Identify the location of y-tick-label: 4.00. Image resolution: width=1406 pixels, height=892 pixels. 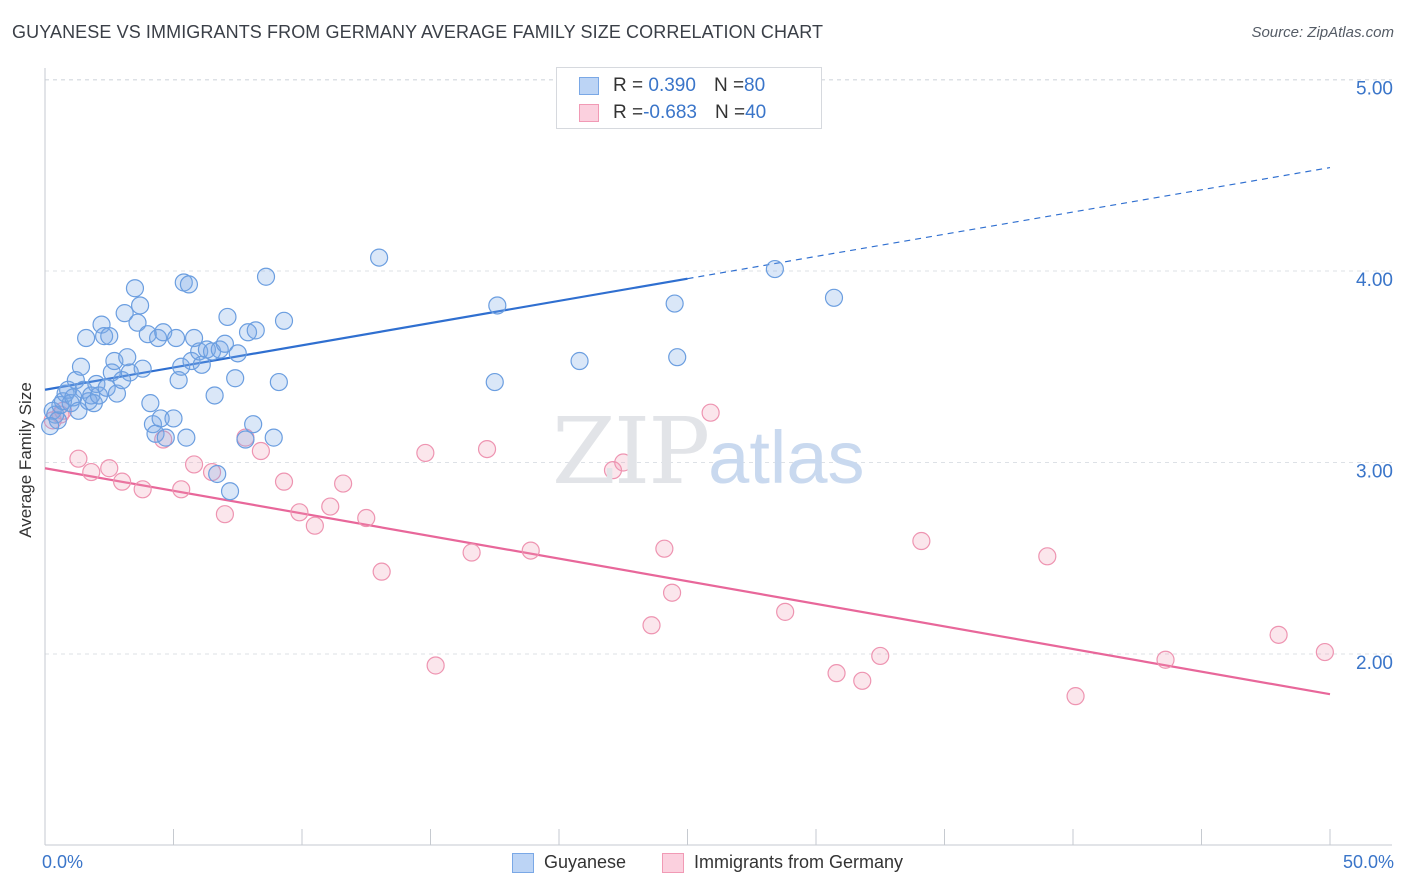
(1374, 280).